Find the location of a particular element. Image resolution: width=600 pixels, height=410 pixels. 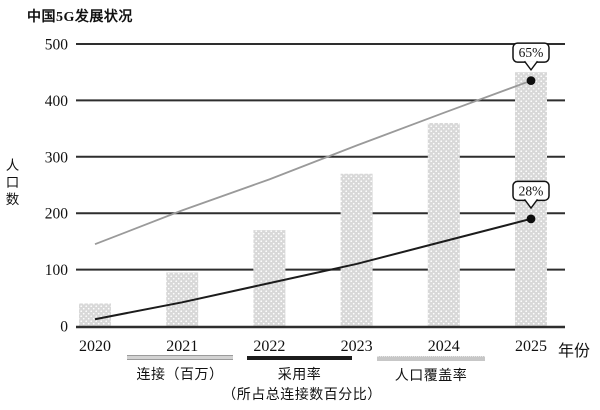

legend-gray-line-swatch is located at coordinates (431, 358).